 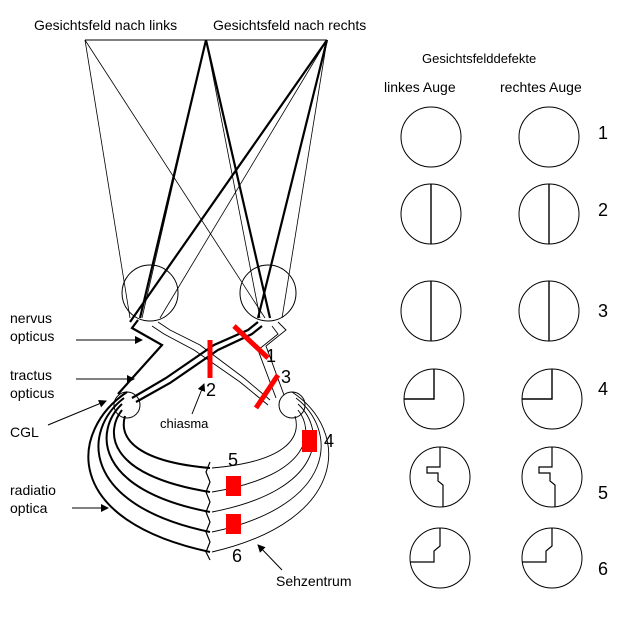 What do you see at coordinates (431, 137) in the screenshot?
I see `defect-1-left-eye` at bounding box center [431, 137].